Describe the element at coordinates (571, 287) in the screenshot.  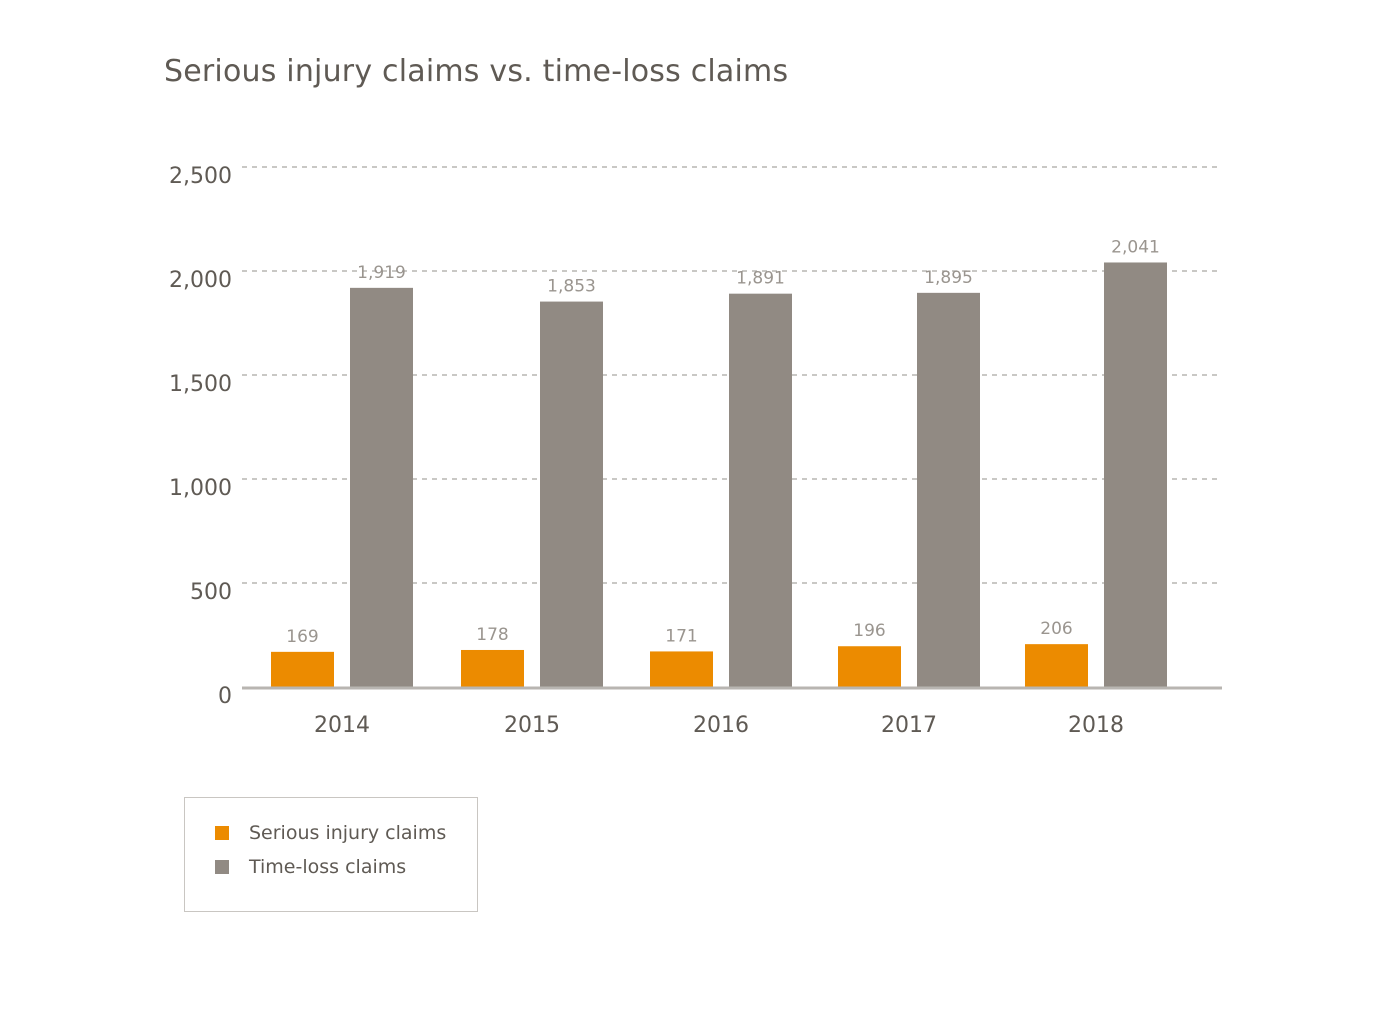
I see `data-label: 1,853` at that location.